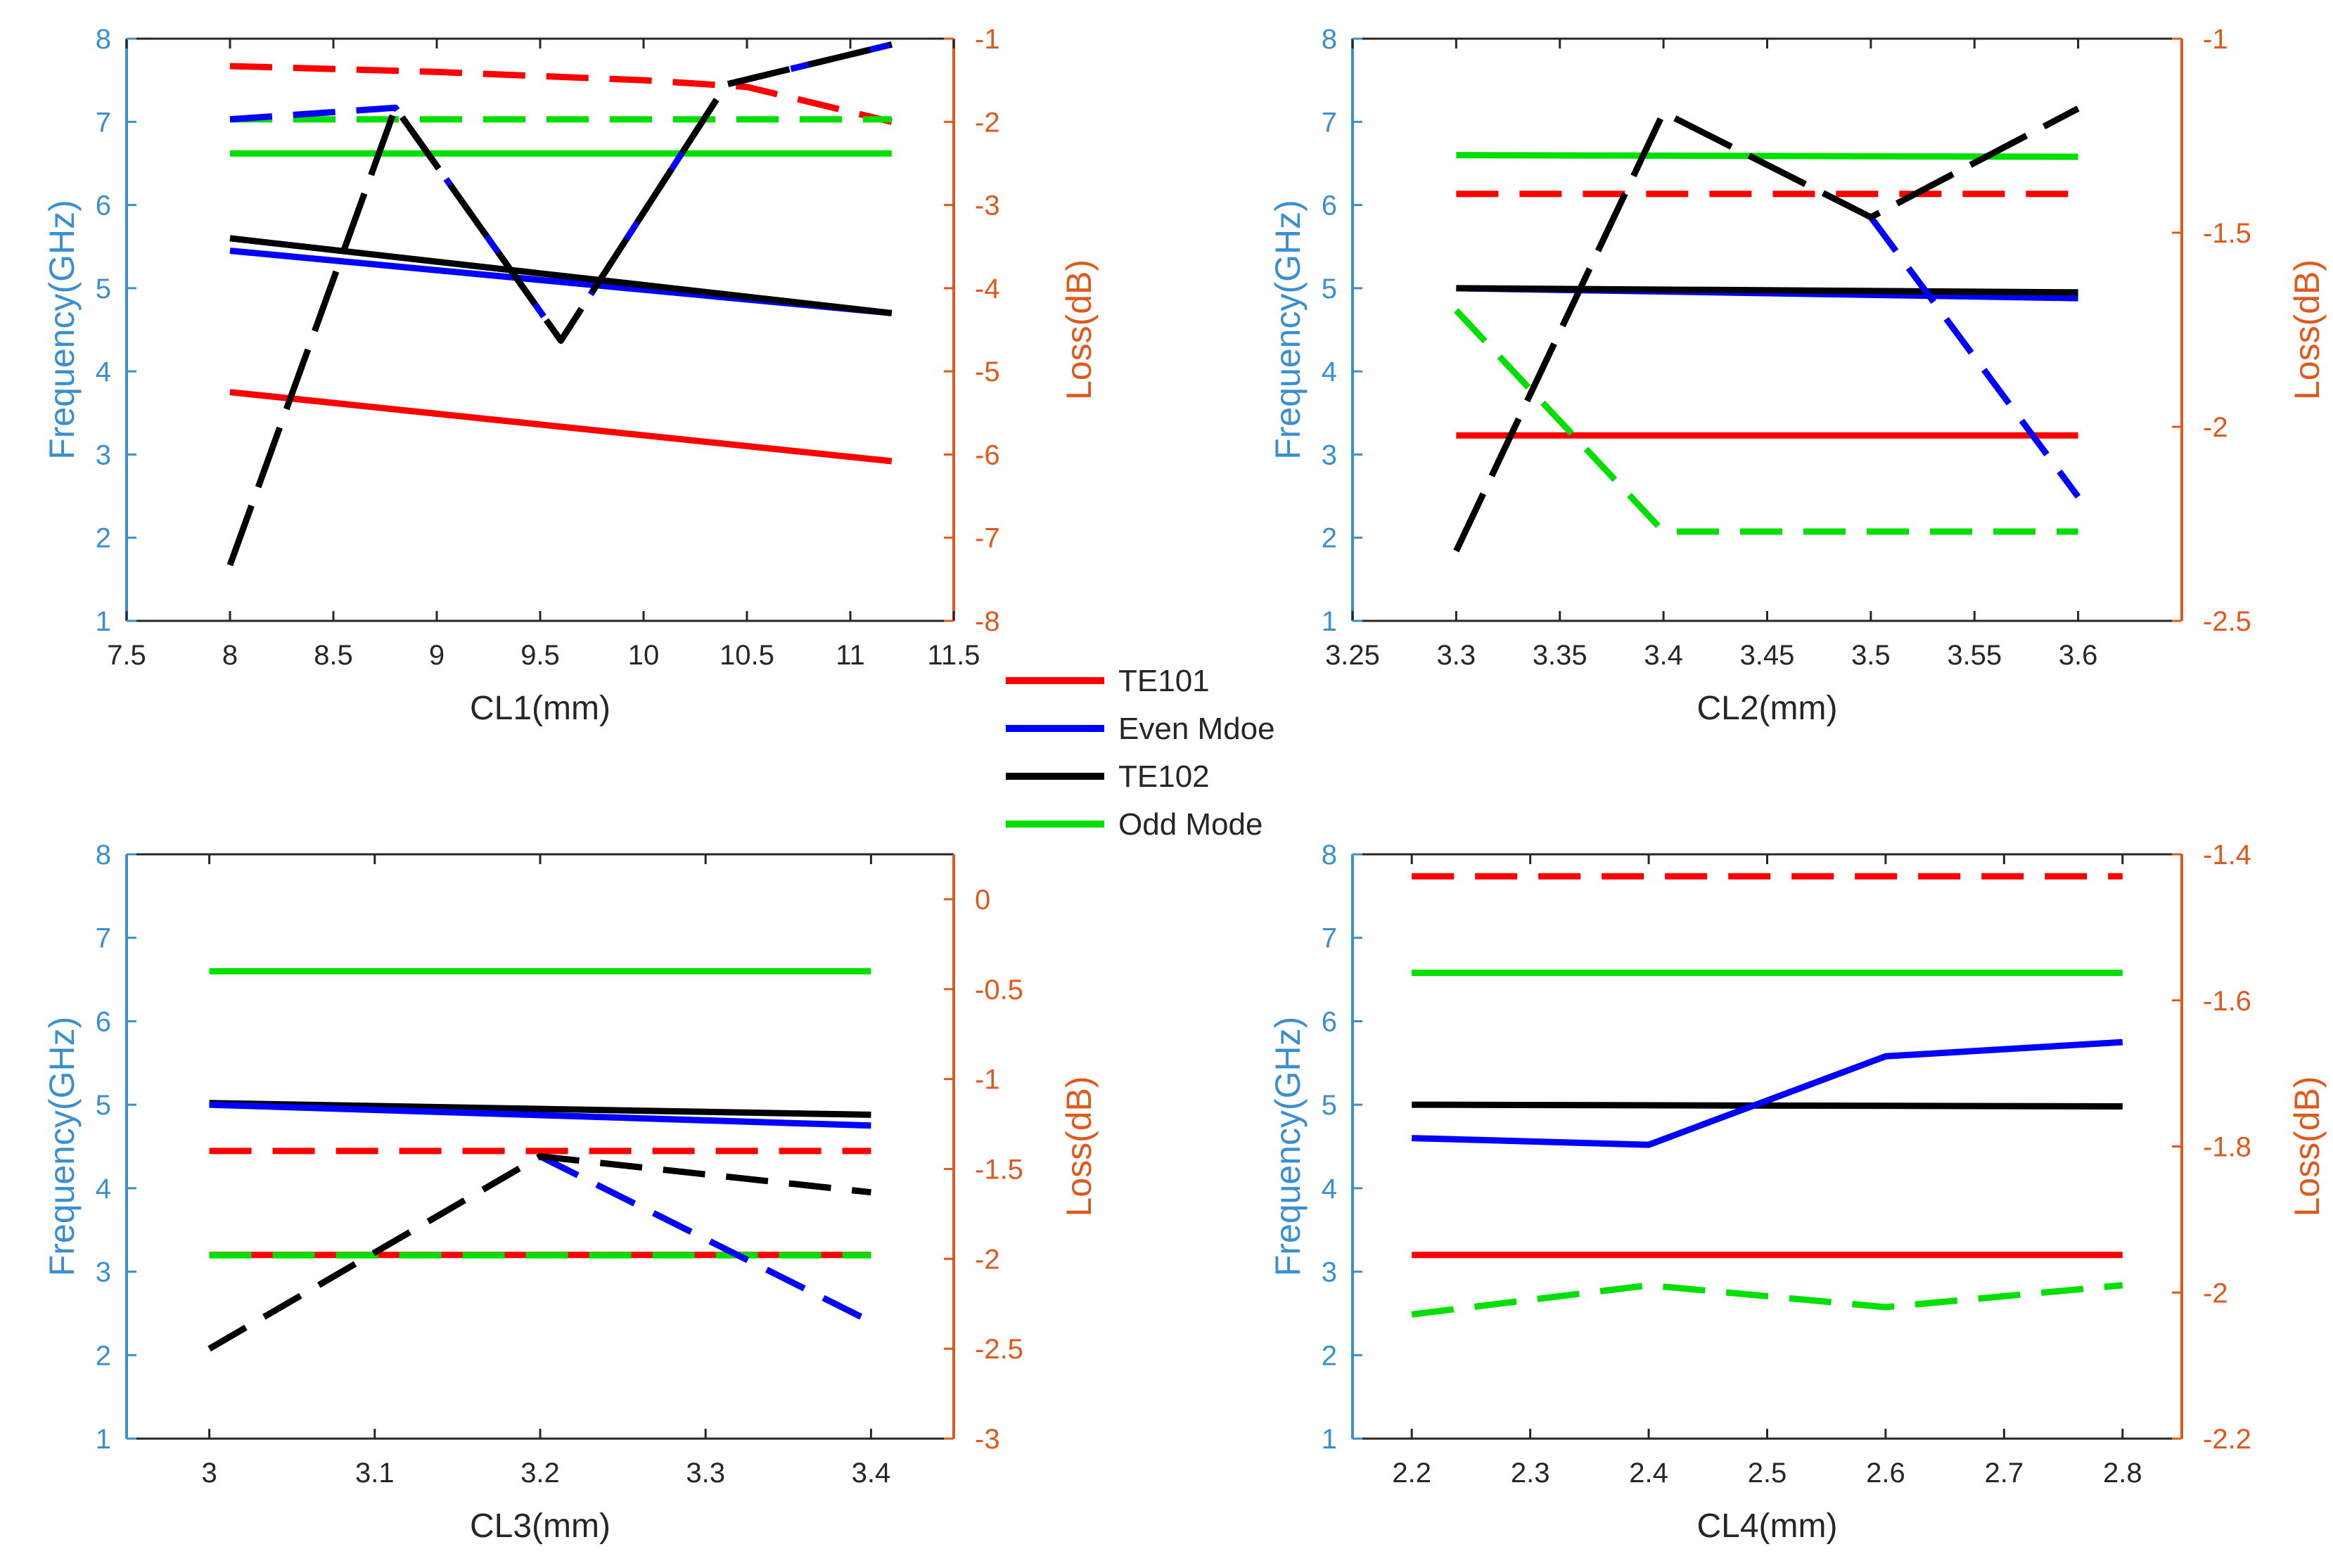 The image size is (2333, 1568). I want to click on right-y-tick-label: -6, so click(988, 455).